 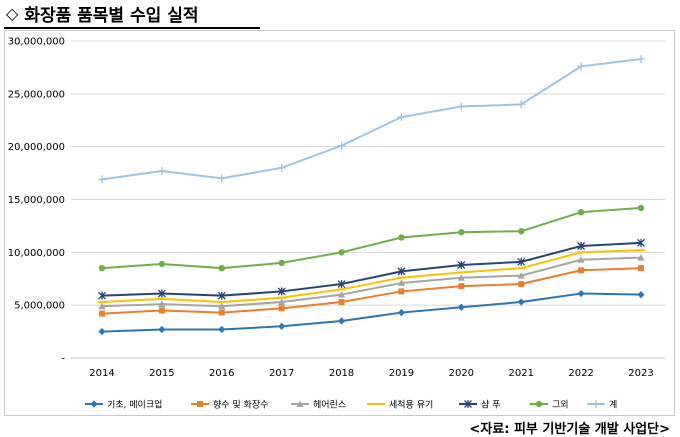 I want to click on diamond-outline-icon: ◇, so click(x=12, y=13).